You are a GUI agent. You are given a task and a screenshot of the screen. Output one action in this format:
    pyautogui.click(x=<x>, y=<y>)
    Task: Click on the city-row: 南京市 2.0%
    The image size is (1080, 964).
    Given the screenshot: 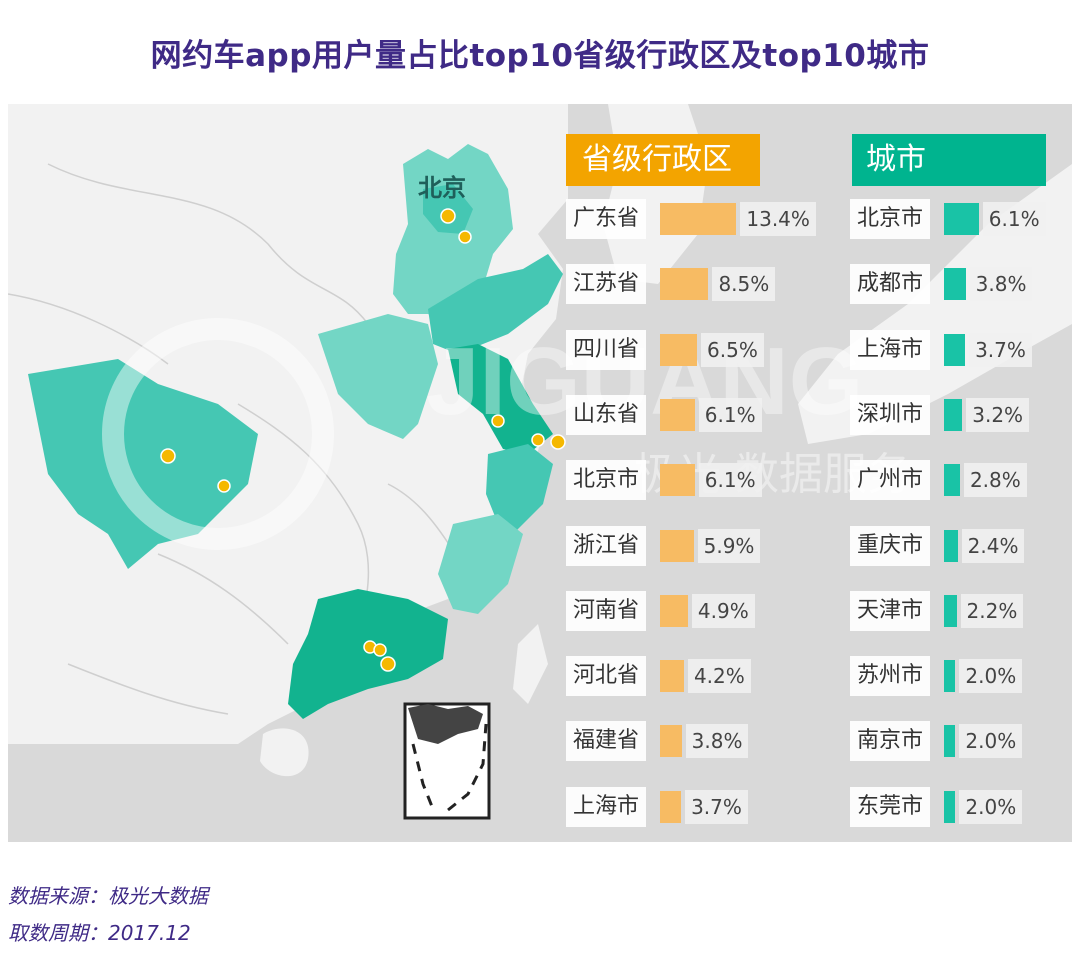 What is the action you would take?
    pyautogui.click(x=965, y=741)
    